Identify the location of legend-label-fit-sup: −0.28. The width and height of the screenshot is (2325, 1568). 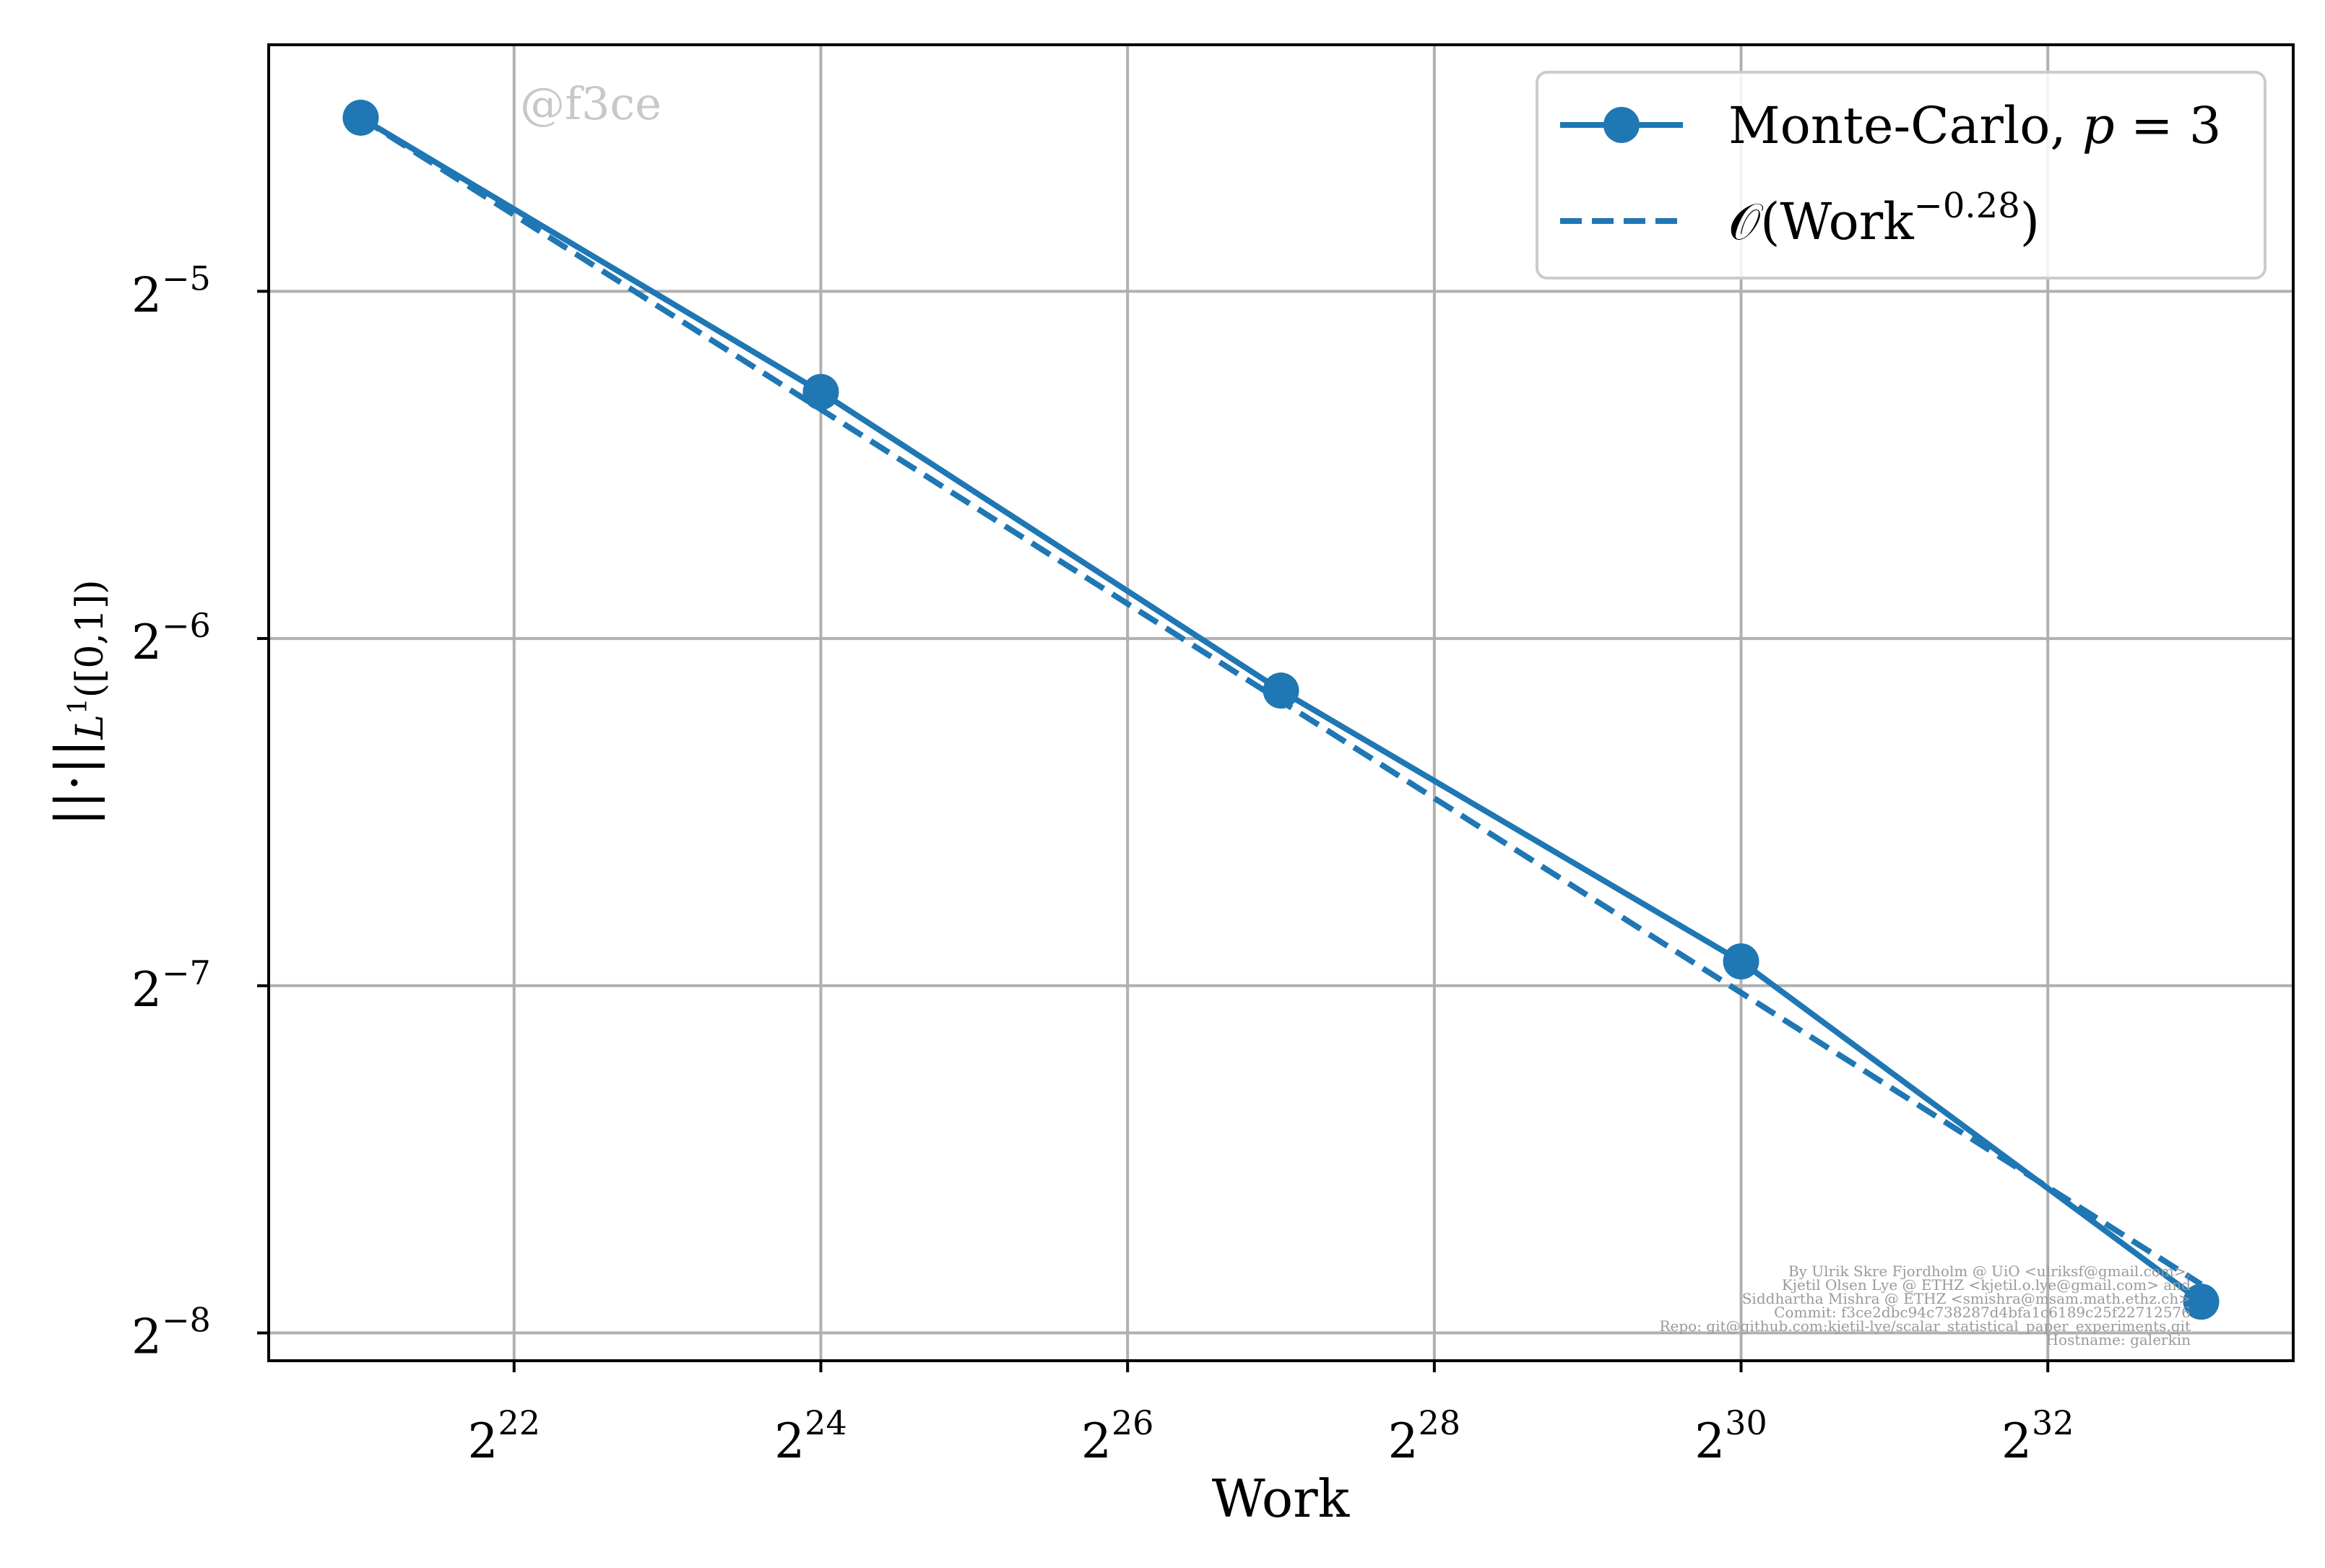
(1967, 206).